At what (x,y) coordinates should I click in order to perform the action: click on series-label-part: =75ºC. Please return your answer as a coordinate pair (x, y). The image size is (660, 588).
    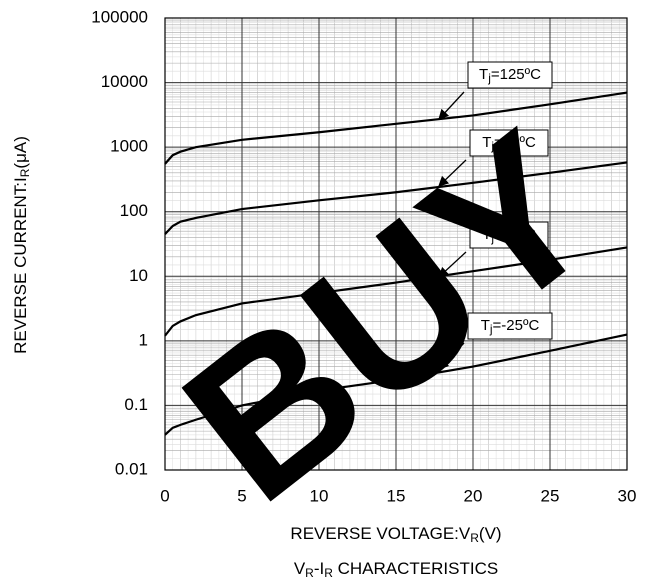
    Looking at the image, I should click on (515, 142).